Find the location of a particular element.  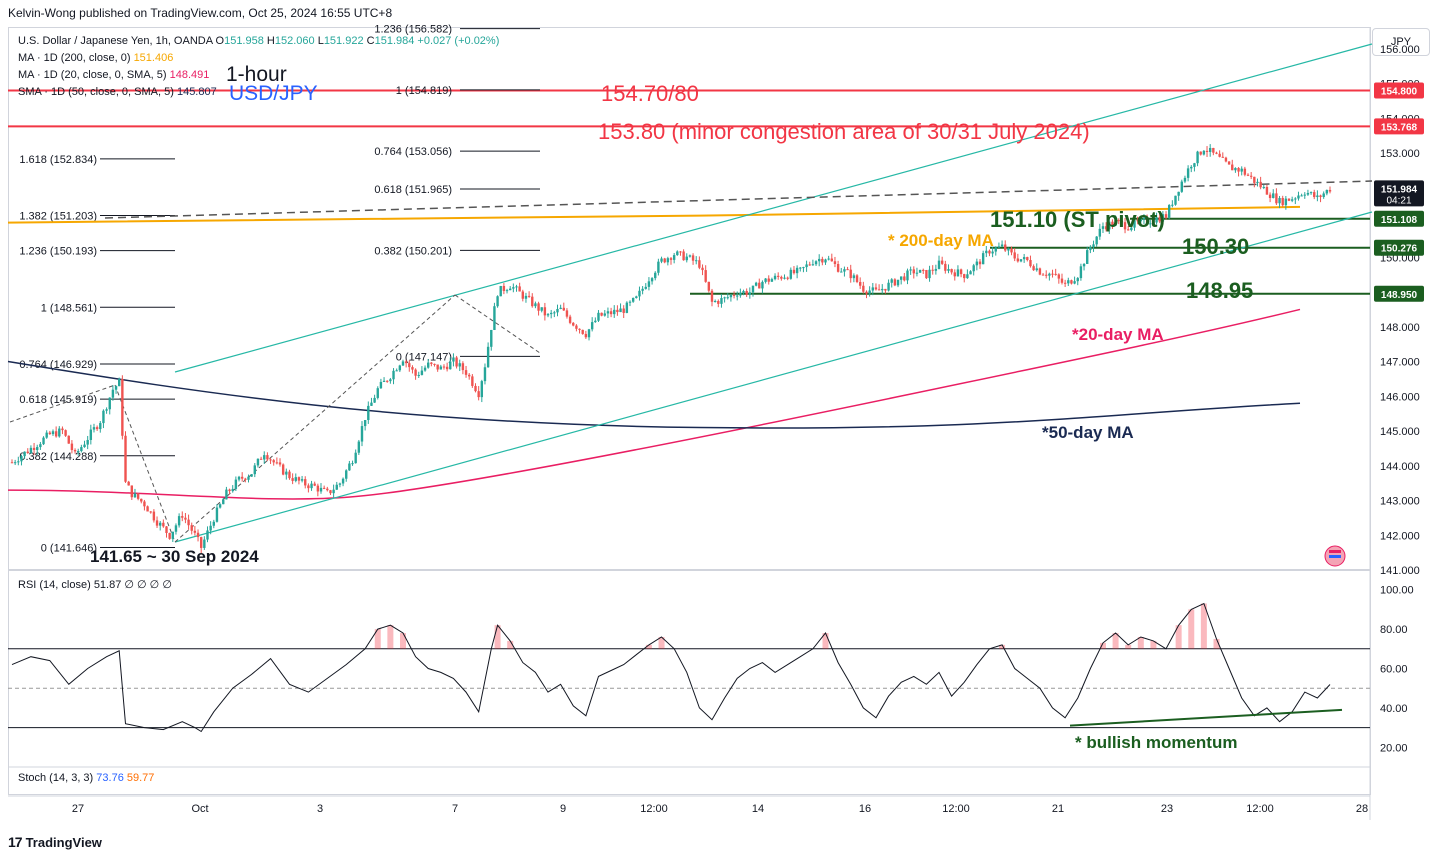

legend-sma50-row: SMA · 1D (50, close, 0, SMA, 5) 145.807 is located at coordinates (117, 92).